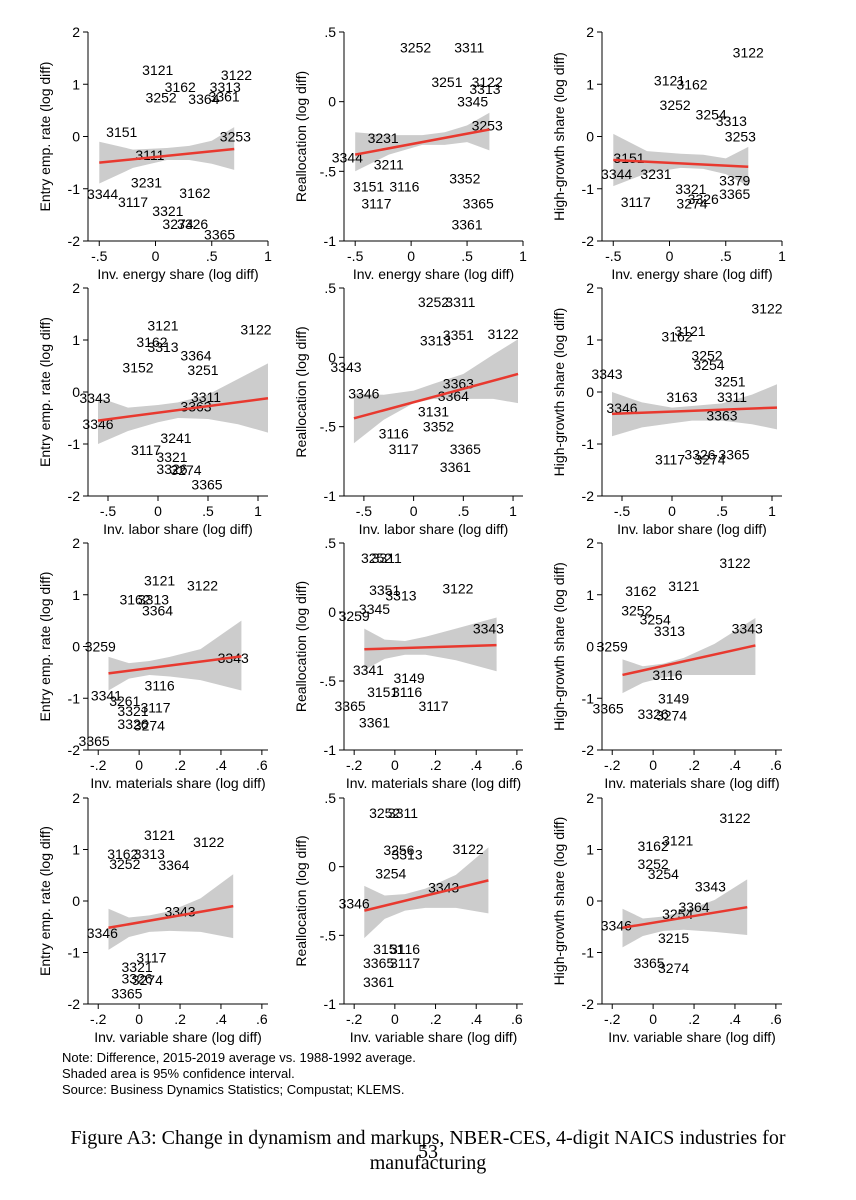 The image size is (856, 1200). What do you see at coordinates (354, 904) in the screenshot?
I see `point-label: 3346` at bounding box center [354, 904].